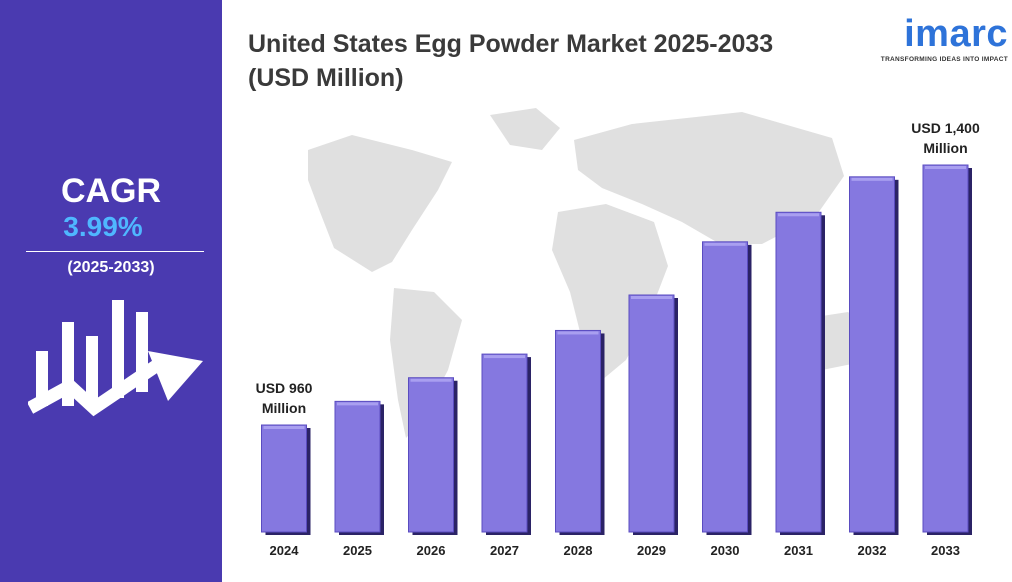 The image size is (1012, 582). What do you see at coordinates (725, 387) in the screenshot?
I see `bar-2030` at bounding box center [725, 387].